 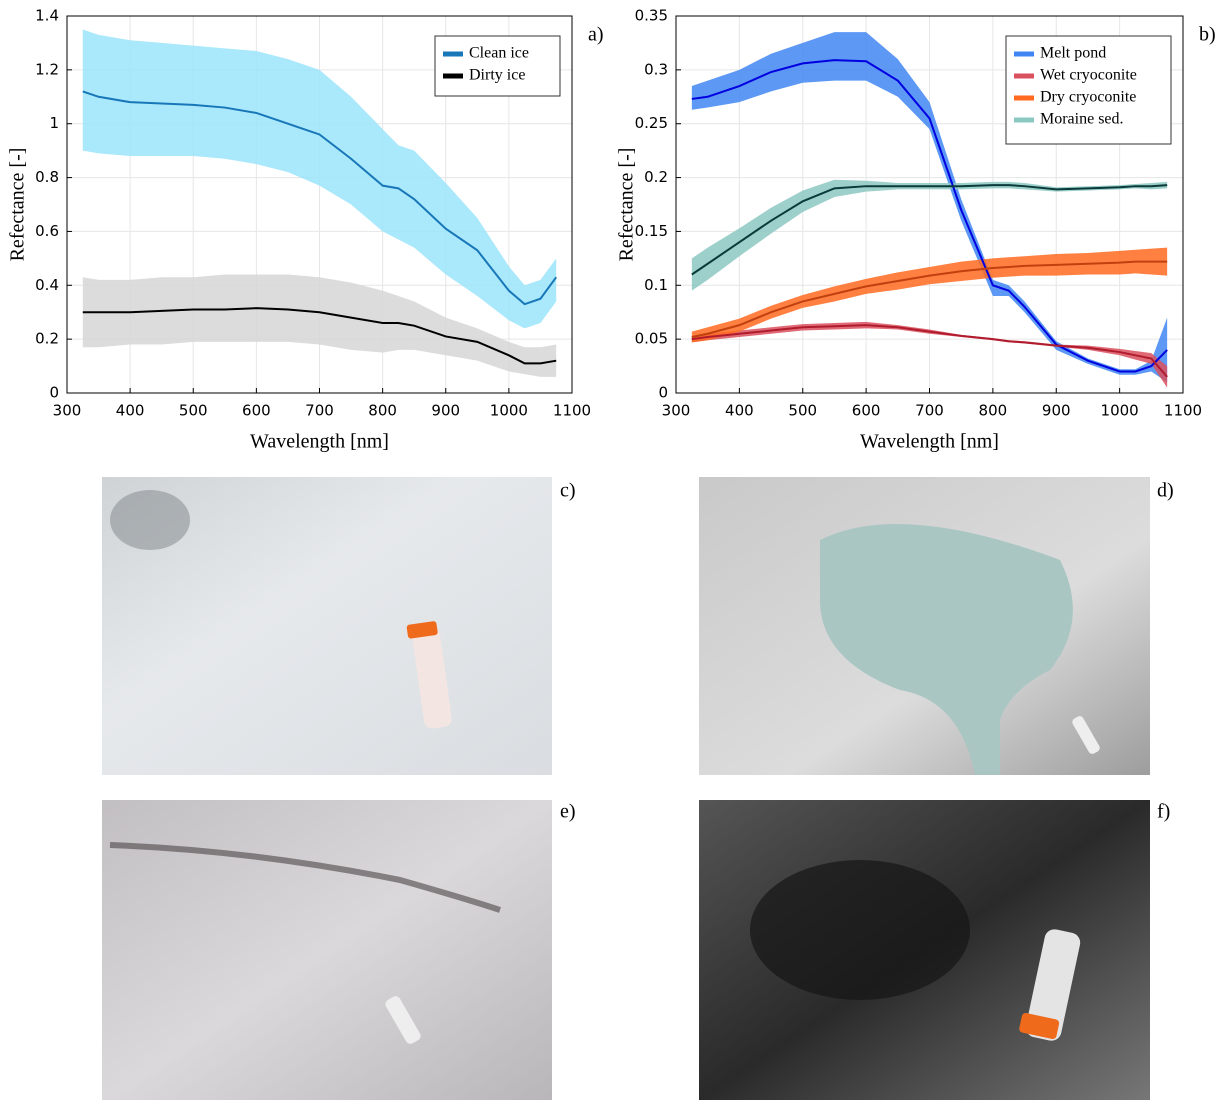 What do you see at coordinates (47, 69) in the screenshot?
I see `y-tick-label: 1.2` at bounding box center [47, 69].